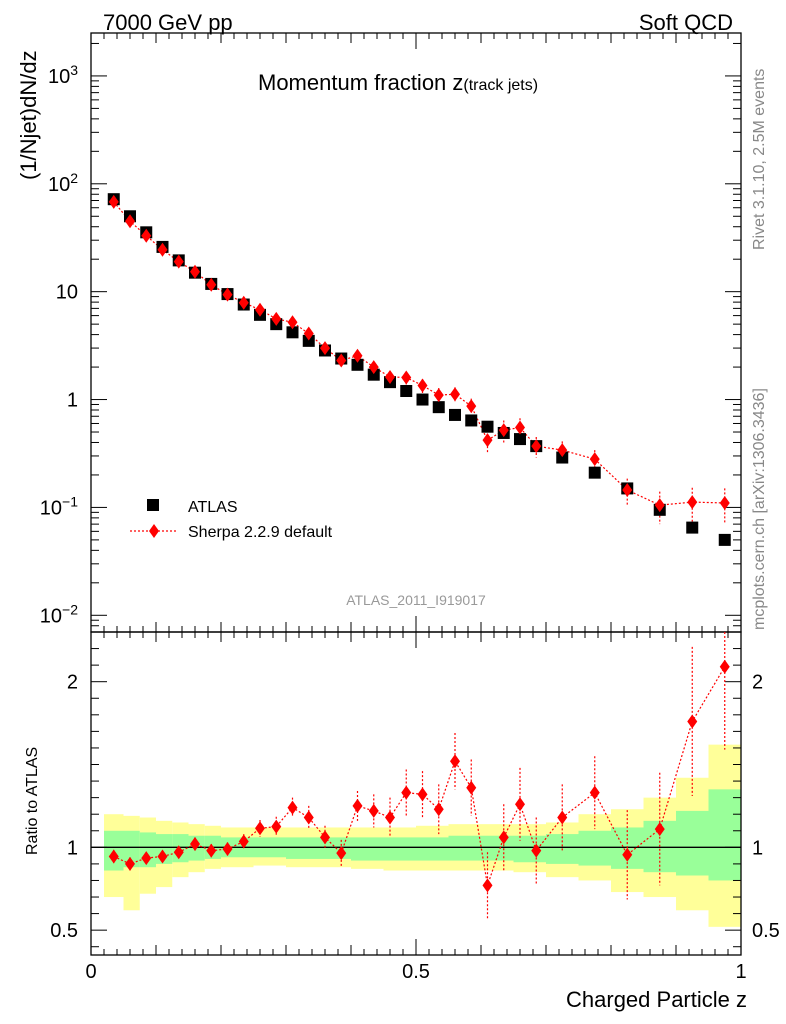  What do you see at coordinates (686, 22) in the screenshot?
I see `process-label: Soft QCD` at bounding box center [686, 22].